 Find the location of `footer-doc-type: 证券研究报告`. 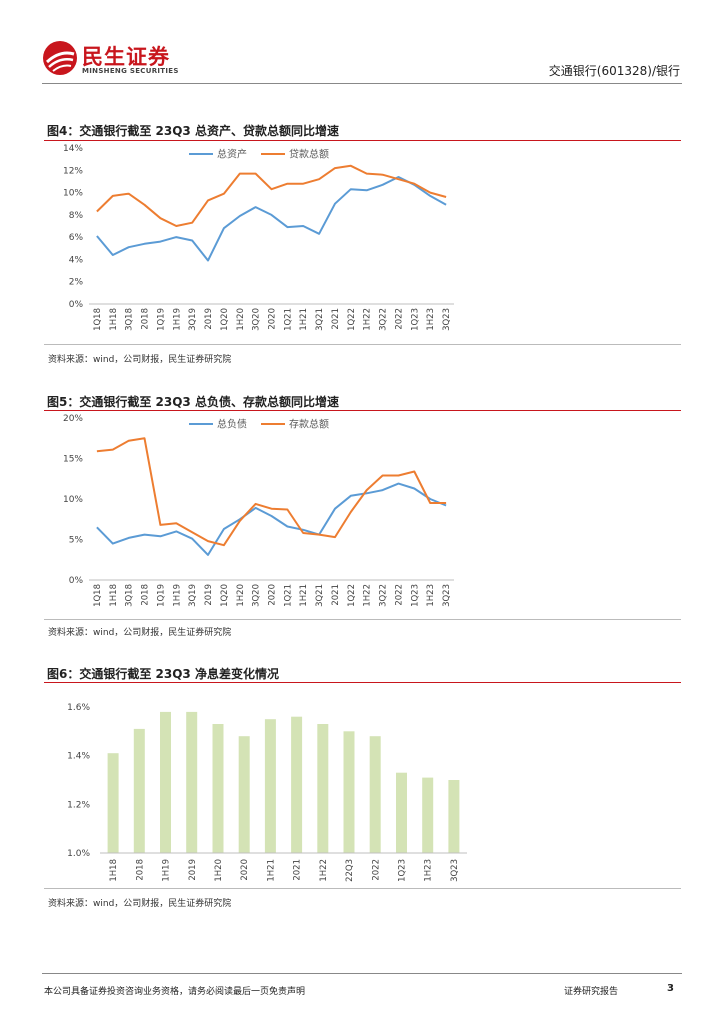

footer-doc-type: 证券研究报告 is located at coordinates (591, 992).